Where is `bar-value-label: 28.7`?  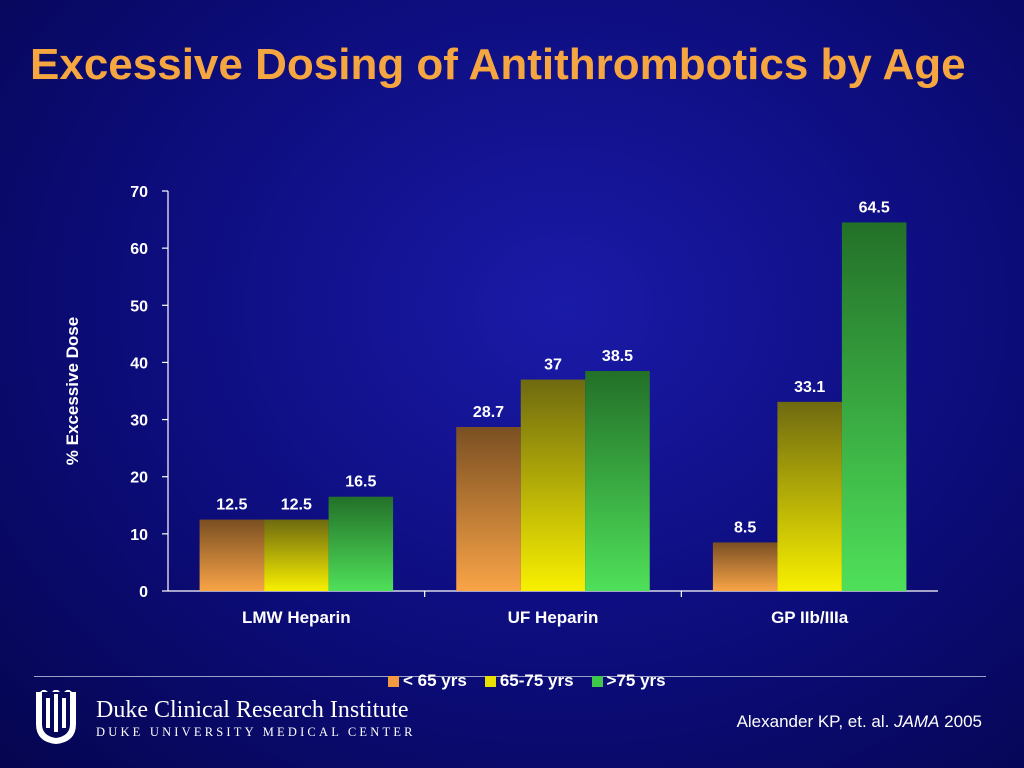 bar-value-label: 28.7 is located at coordinates (488, 412).